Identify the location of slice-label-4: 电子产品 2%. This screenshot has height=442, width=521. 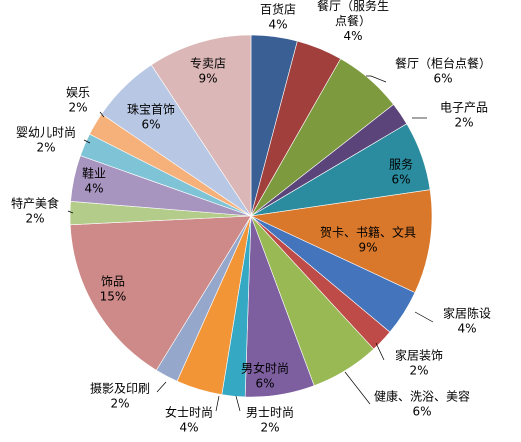
(464, 115).